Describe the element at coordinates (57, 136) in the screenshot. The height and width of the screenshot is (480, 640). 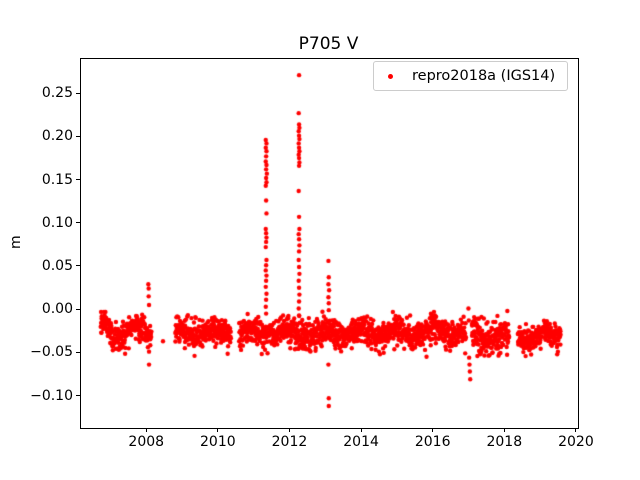
I see `y-tick-label: 0.20` at that location.